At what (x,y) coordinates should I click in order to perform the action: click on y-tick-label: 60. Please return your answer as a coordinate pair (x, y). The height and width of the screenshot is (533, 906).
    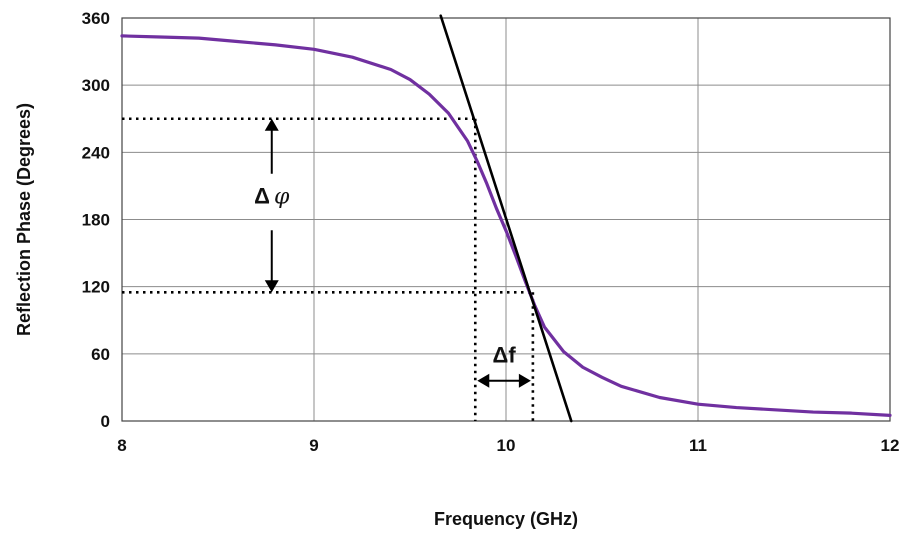
    Looking at the image, I should click on (100, 354).